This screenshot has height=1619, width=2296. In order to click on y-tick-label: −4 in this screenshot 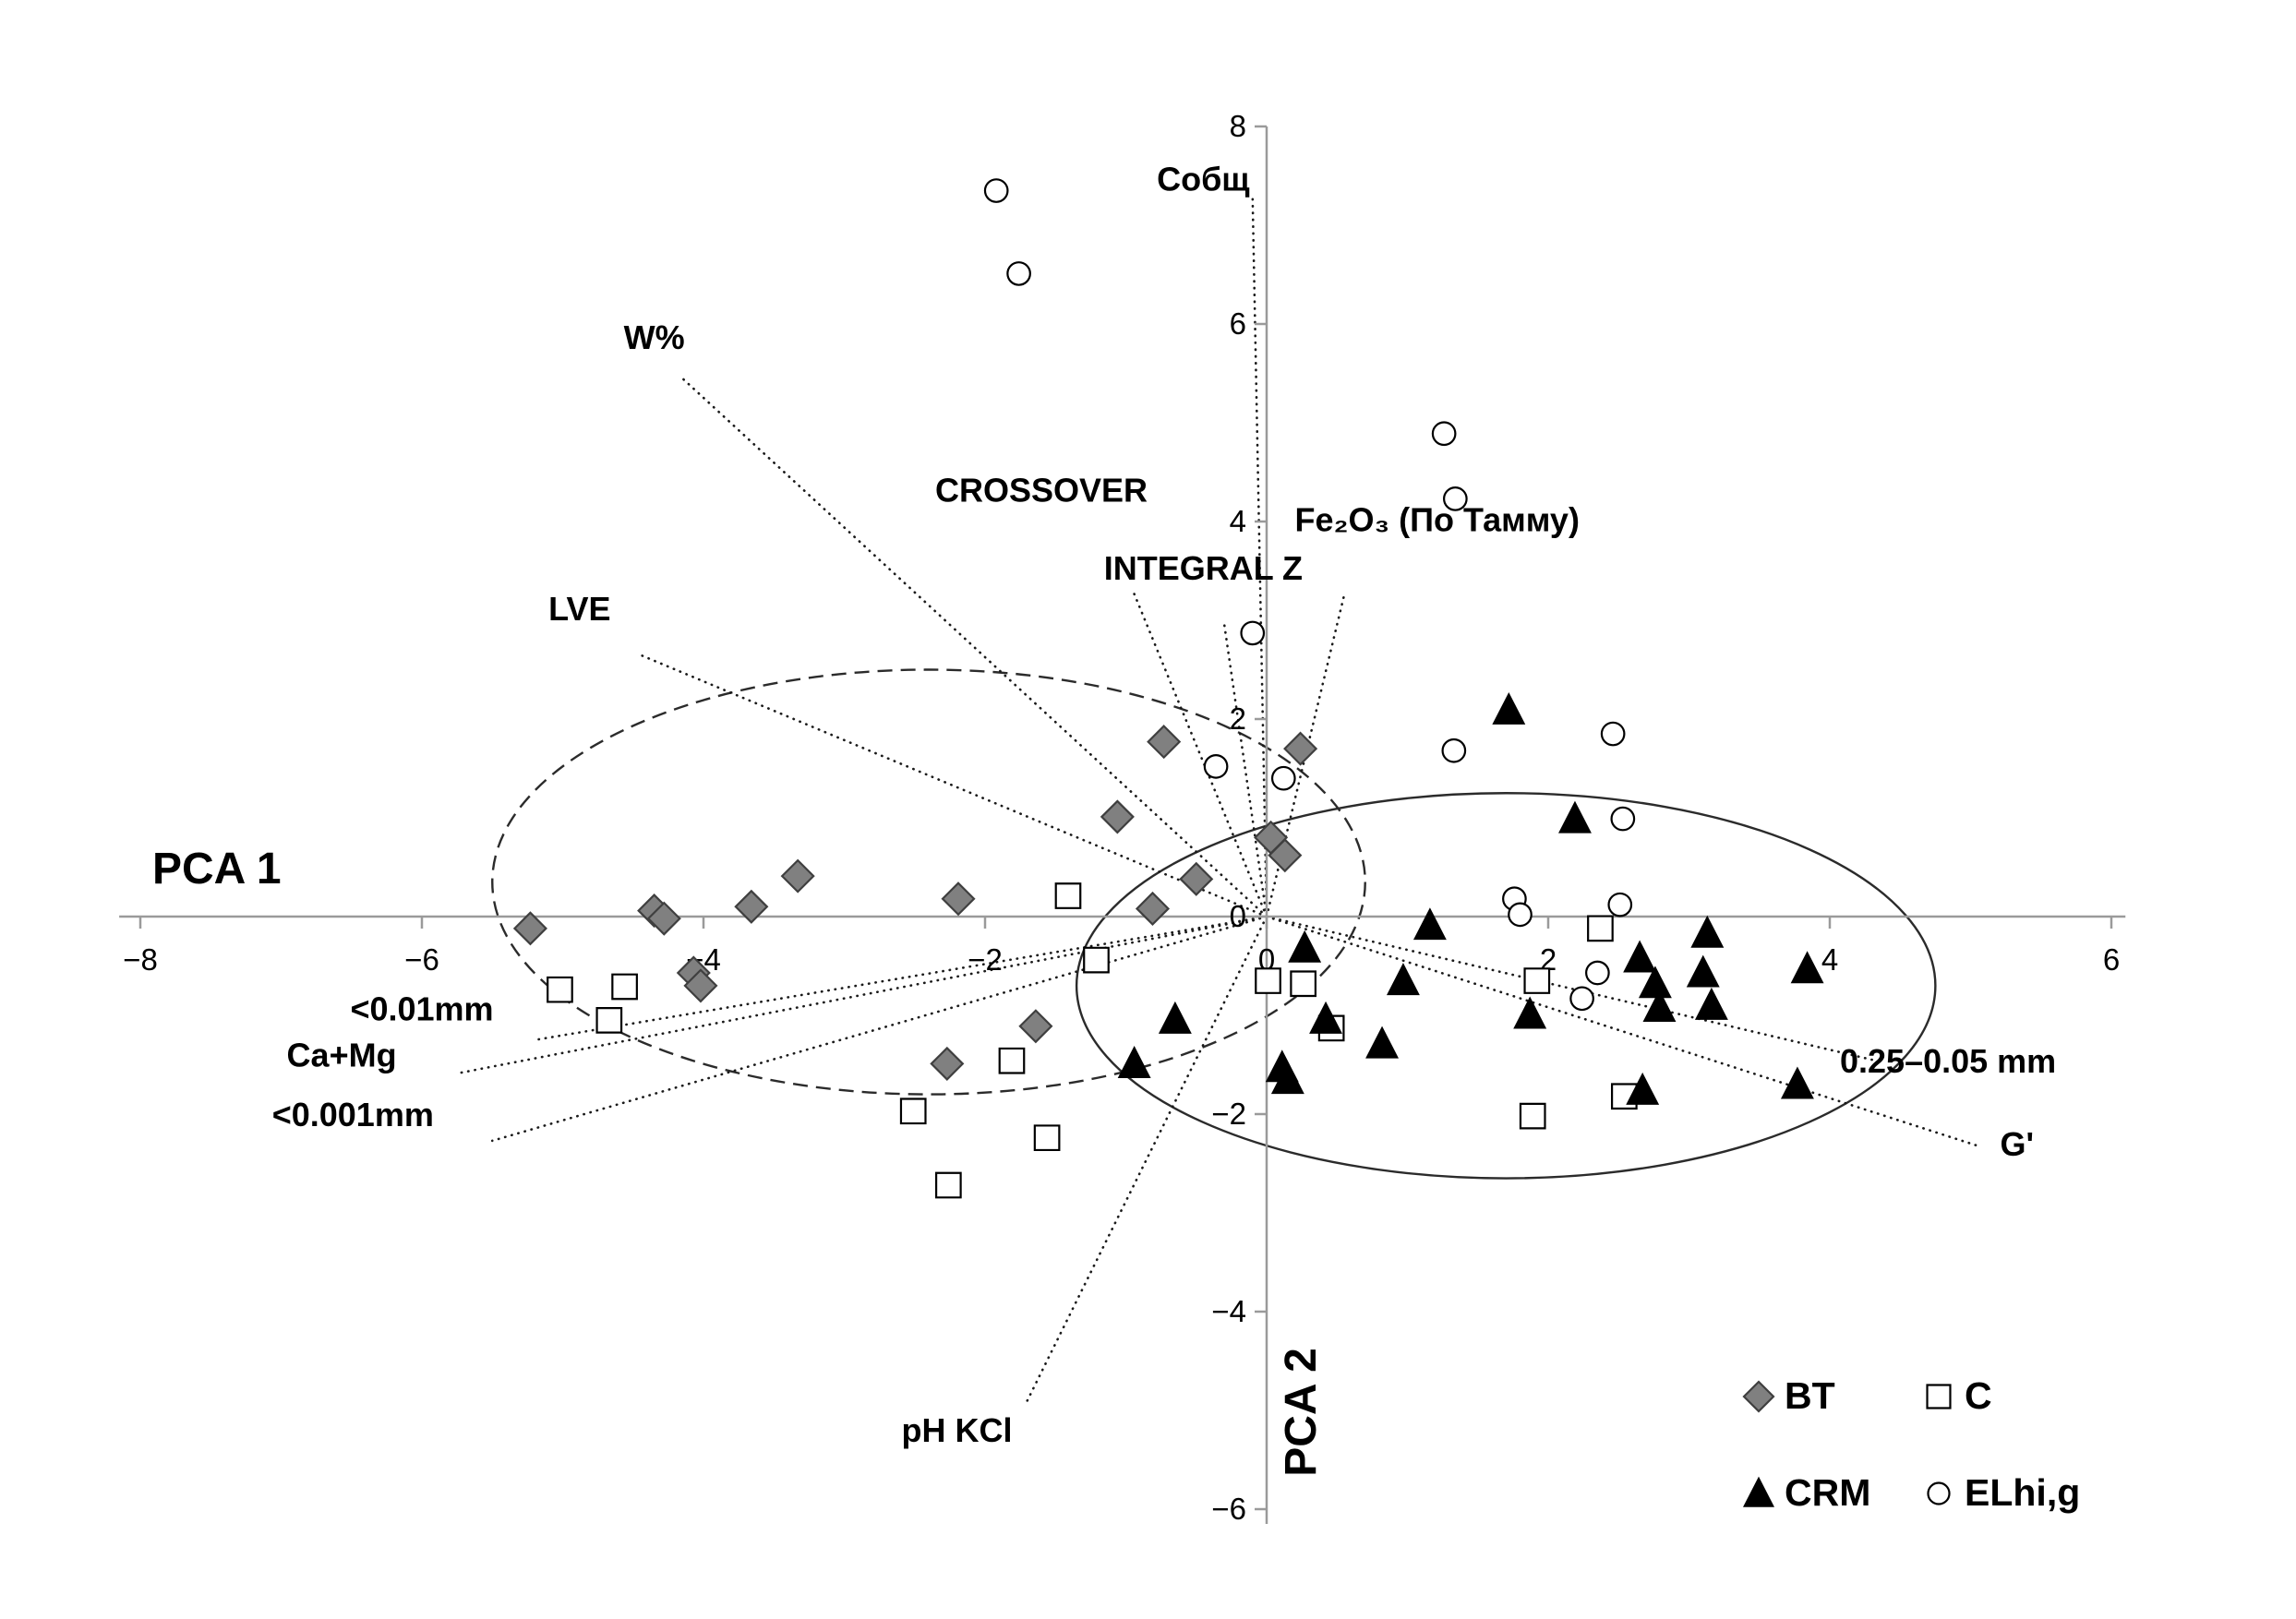, I will do `click(1228, 1311)`.